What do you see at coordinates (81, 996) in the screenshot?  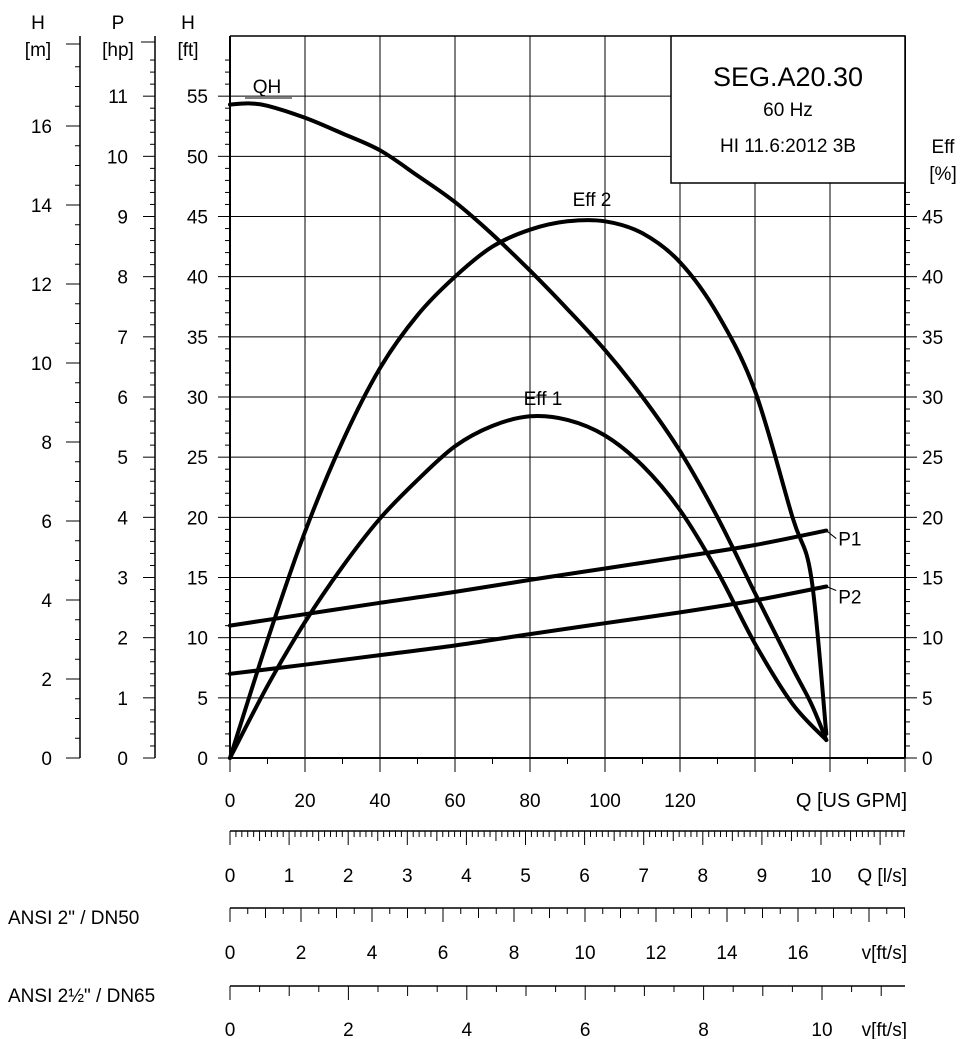 I see `dn65-label: ANSI 2½" / DN65` at bounding box center [81, 996].